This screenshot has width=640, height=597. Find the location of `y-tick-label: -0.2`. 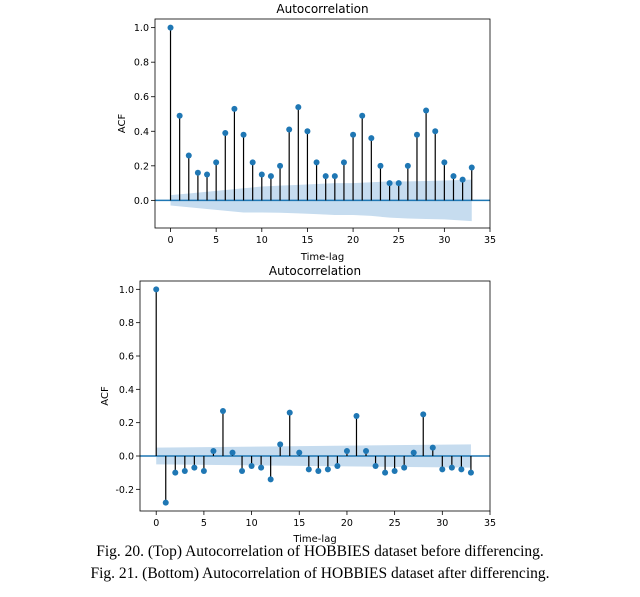

y-tick-label: -0.2 is located at coordinates (124, 490).